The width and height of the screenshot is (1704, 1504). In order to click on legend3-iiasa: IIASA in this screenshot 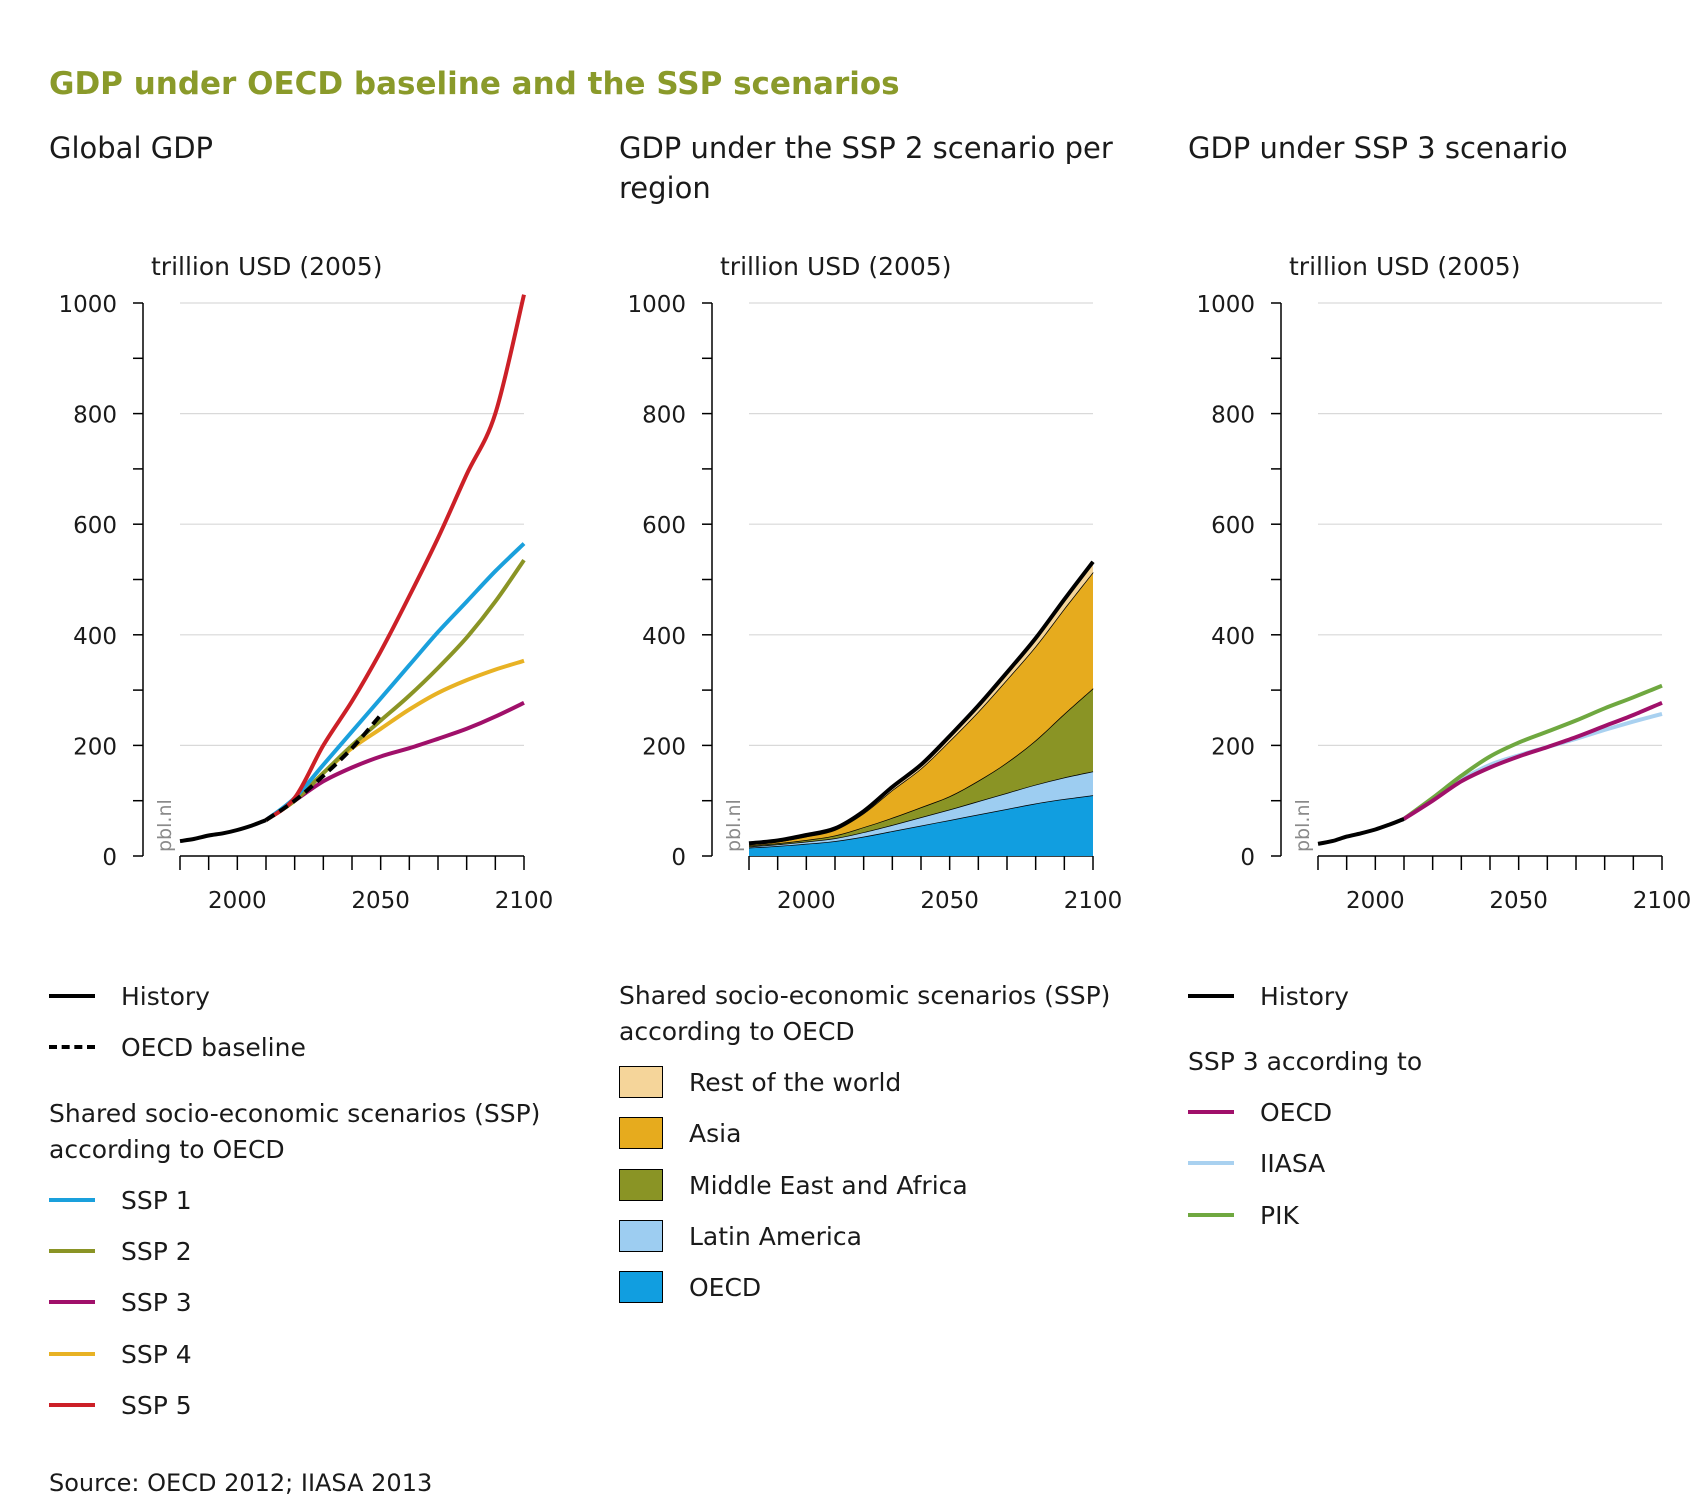, I will do `click(1256, 1163)`.